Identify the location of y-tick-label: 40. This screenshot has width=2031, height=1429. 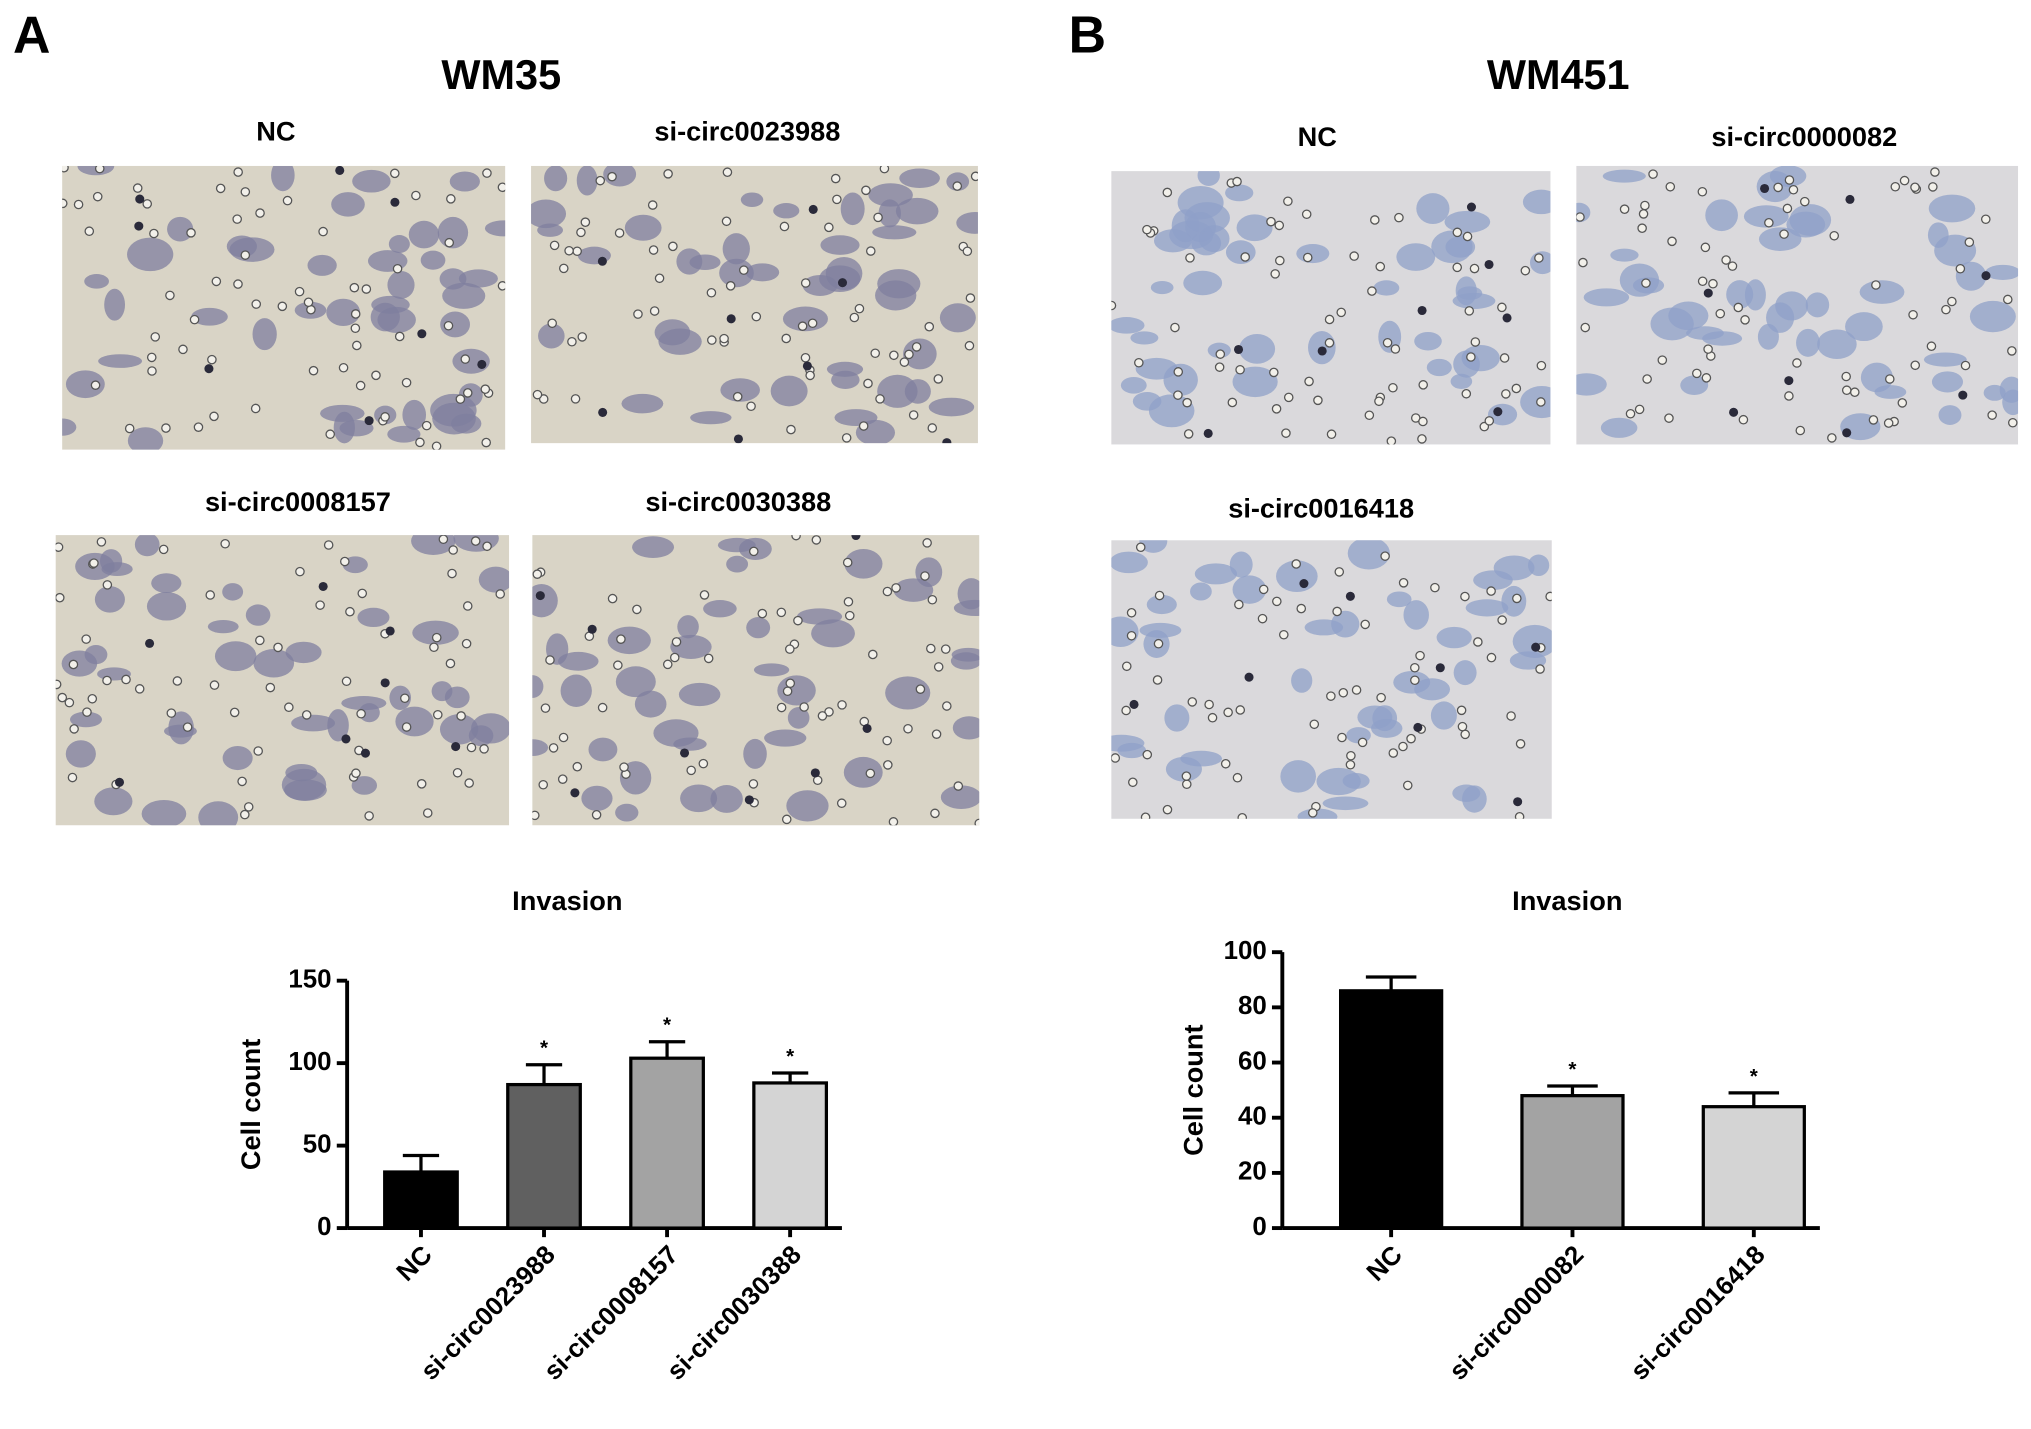
(1252, 1117).